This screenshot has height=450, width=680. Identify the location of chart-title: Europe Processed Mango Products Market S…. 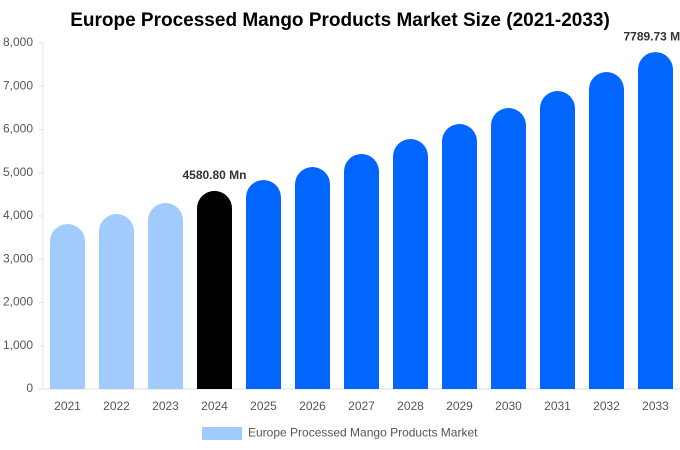
(340, 20).